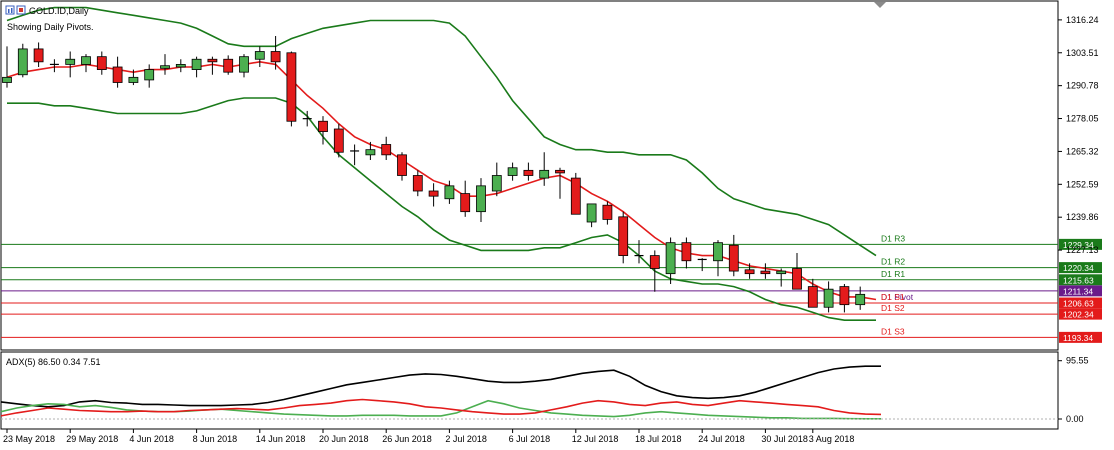 This screenshot has width=1114, height=450. I want to click on x-tick-label-13: 3 Aug 2018, so click(832, 439).